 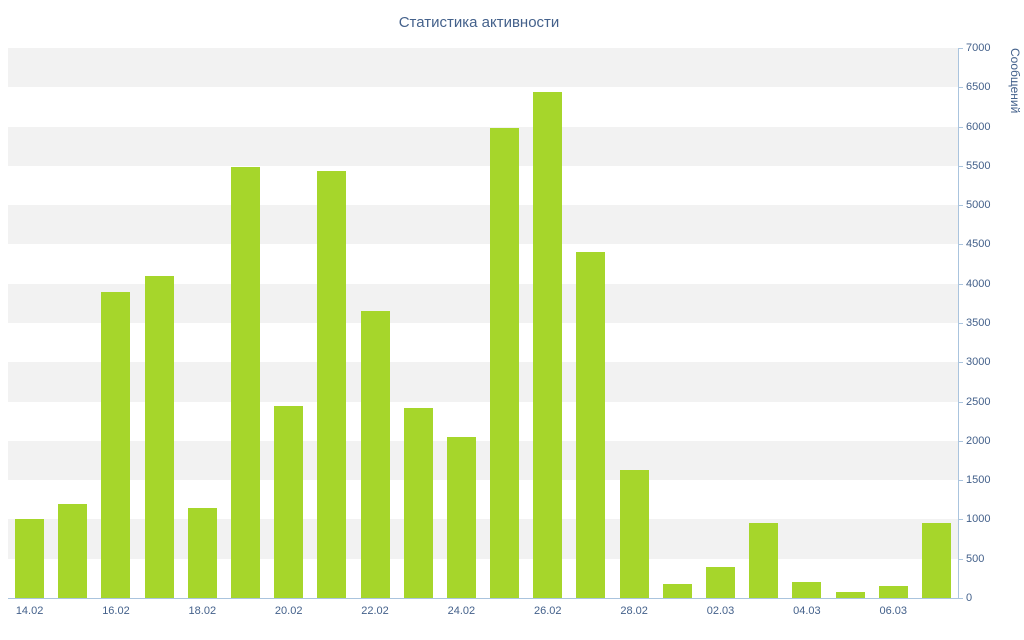 What do you see at coordinates (591, 425) in the screenshot?
I see `bar-27.02` at bounding box center [591, 425].